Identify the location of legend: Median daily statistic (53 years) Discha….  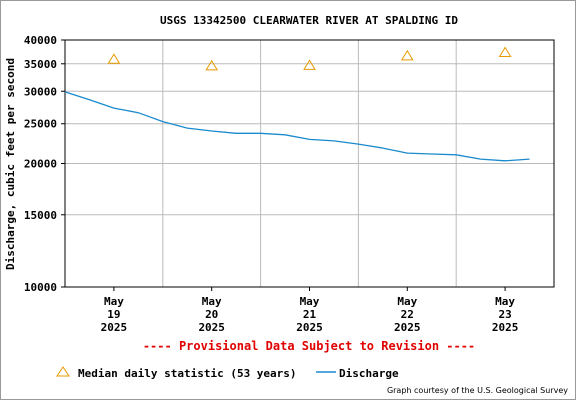
(227, 373).